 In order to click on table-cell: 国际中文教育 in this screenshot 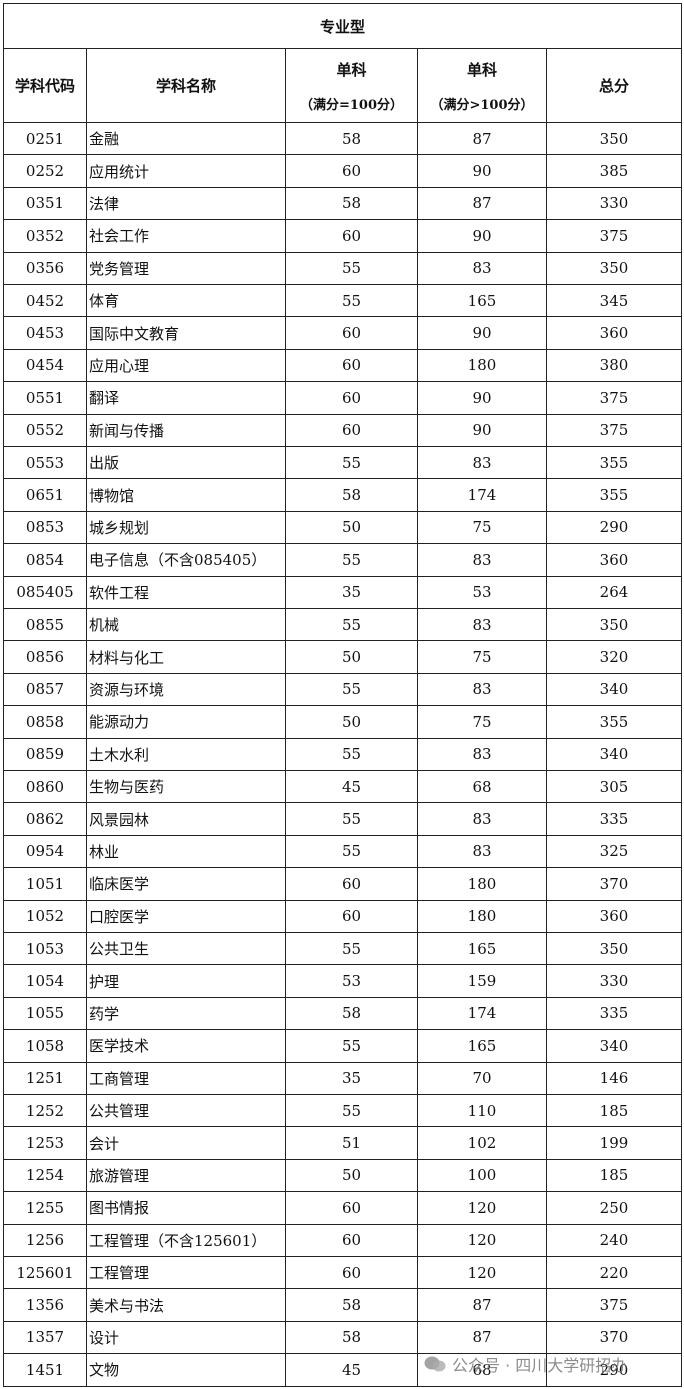, I will do `click(186, 333)`.